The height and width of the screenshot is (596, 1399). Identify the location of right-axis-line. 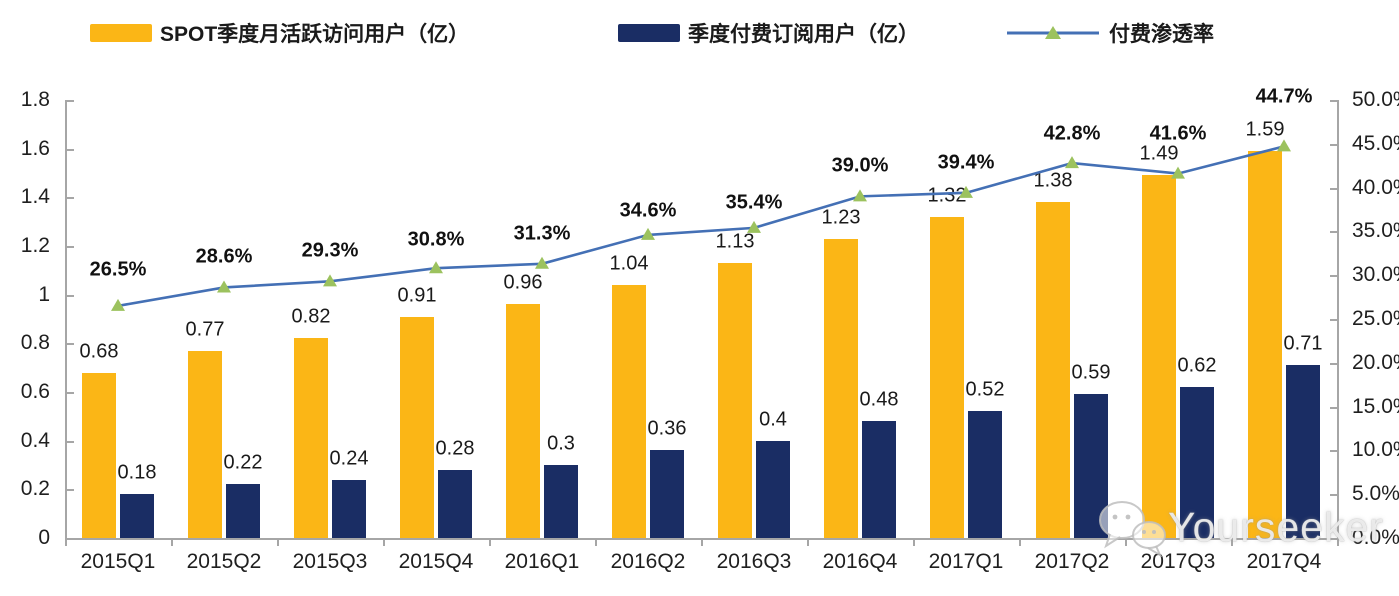
(1338, 319).